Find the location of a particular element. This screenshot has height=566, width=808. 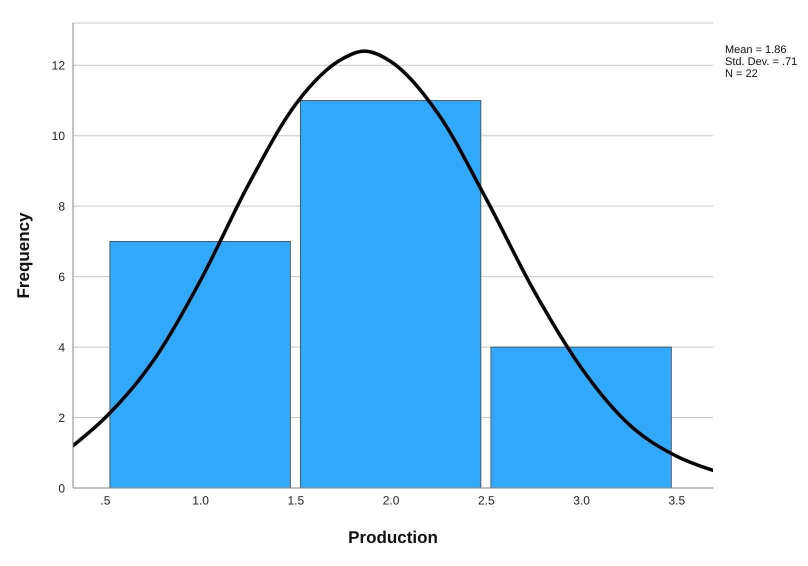

y-tick-label: 4 is located at coordinates (62, 347).